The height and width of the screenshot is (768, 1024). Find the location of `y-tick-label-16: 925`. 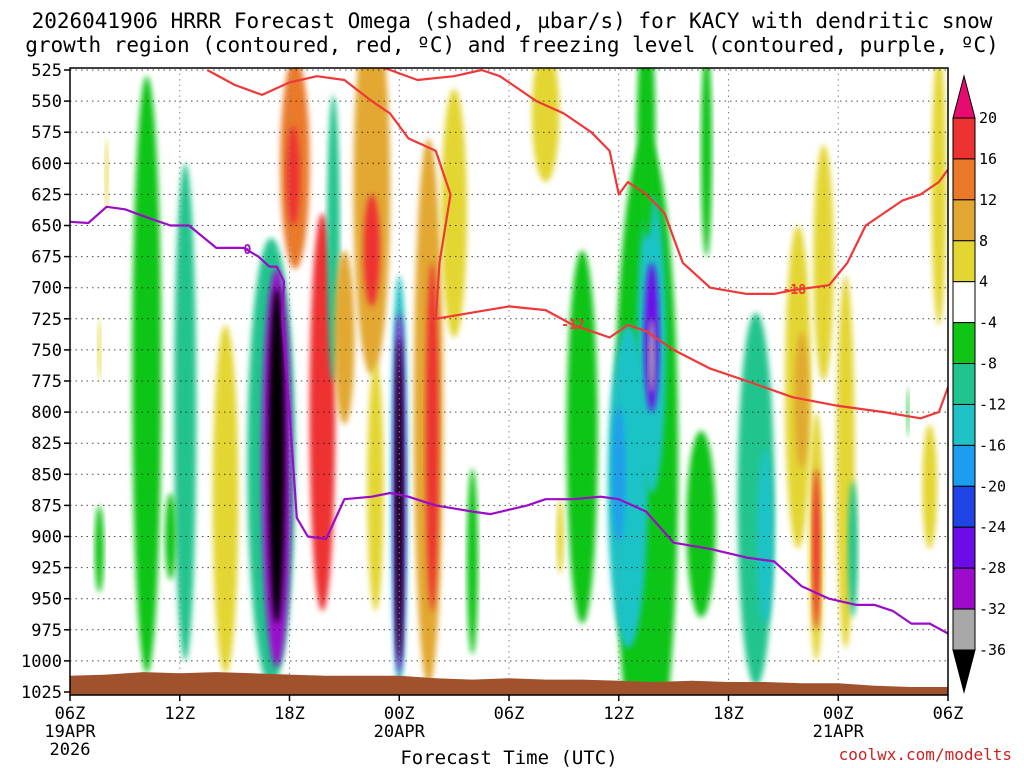

y-tick-label-16: 925 is located at coordinates (46, 569).